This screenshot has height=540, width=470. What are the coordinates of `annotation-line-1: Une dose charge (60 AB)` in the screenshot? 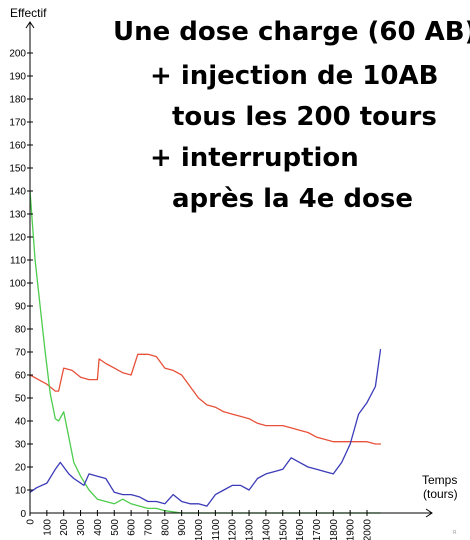 It's located at (291, 32).